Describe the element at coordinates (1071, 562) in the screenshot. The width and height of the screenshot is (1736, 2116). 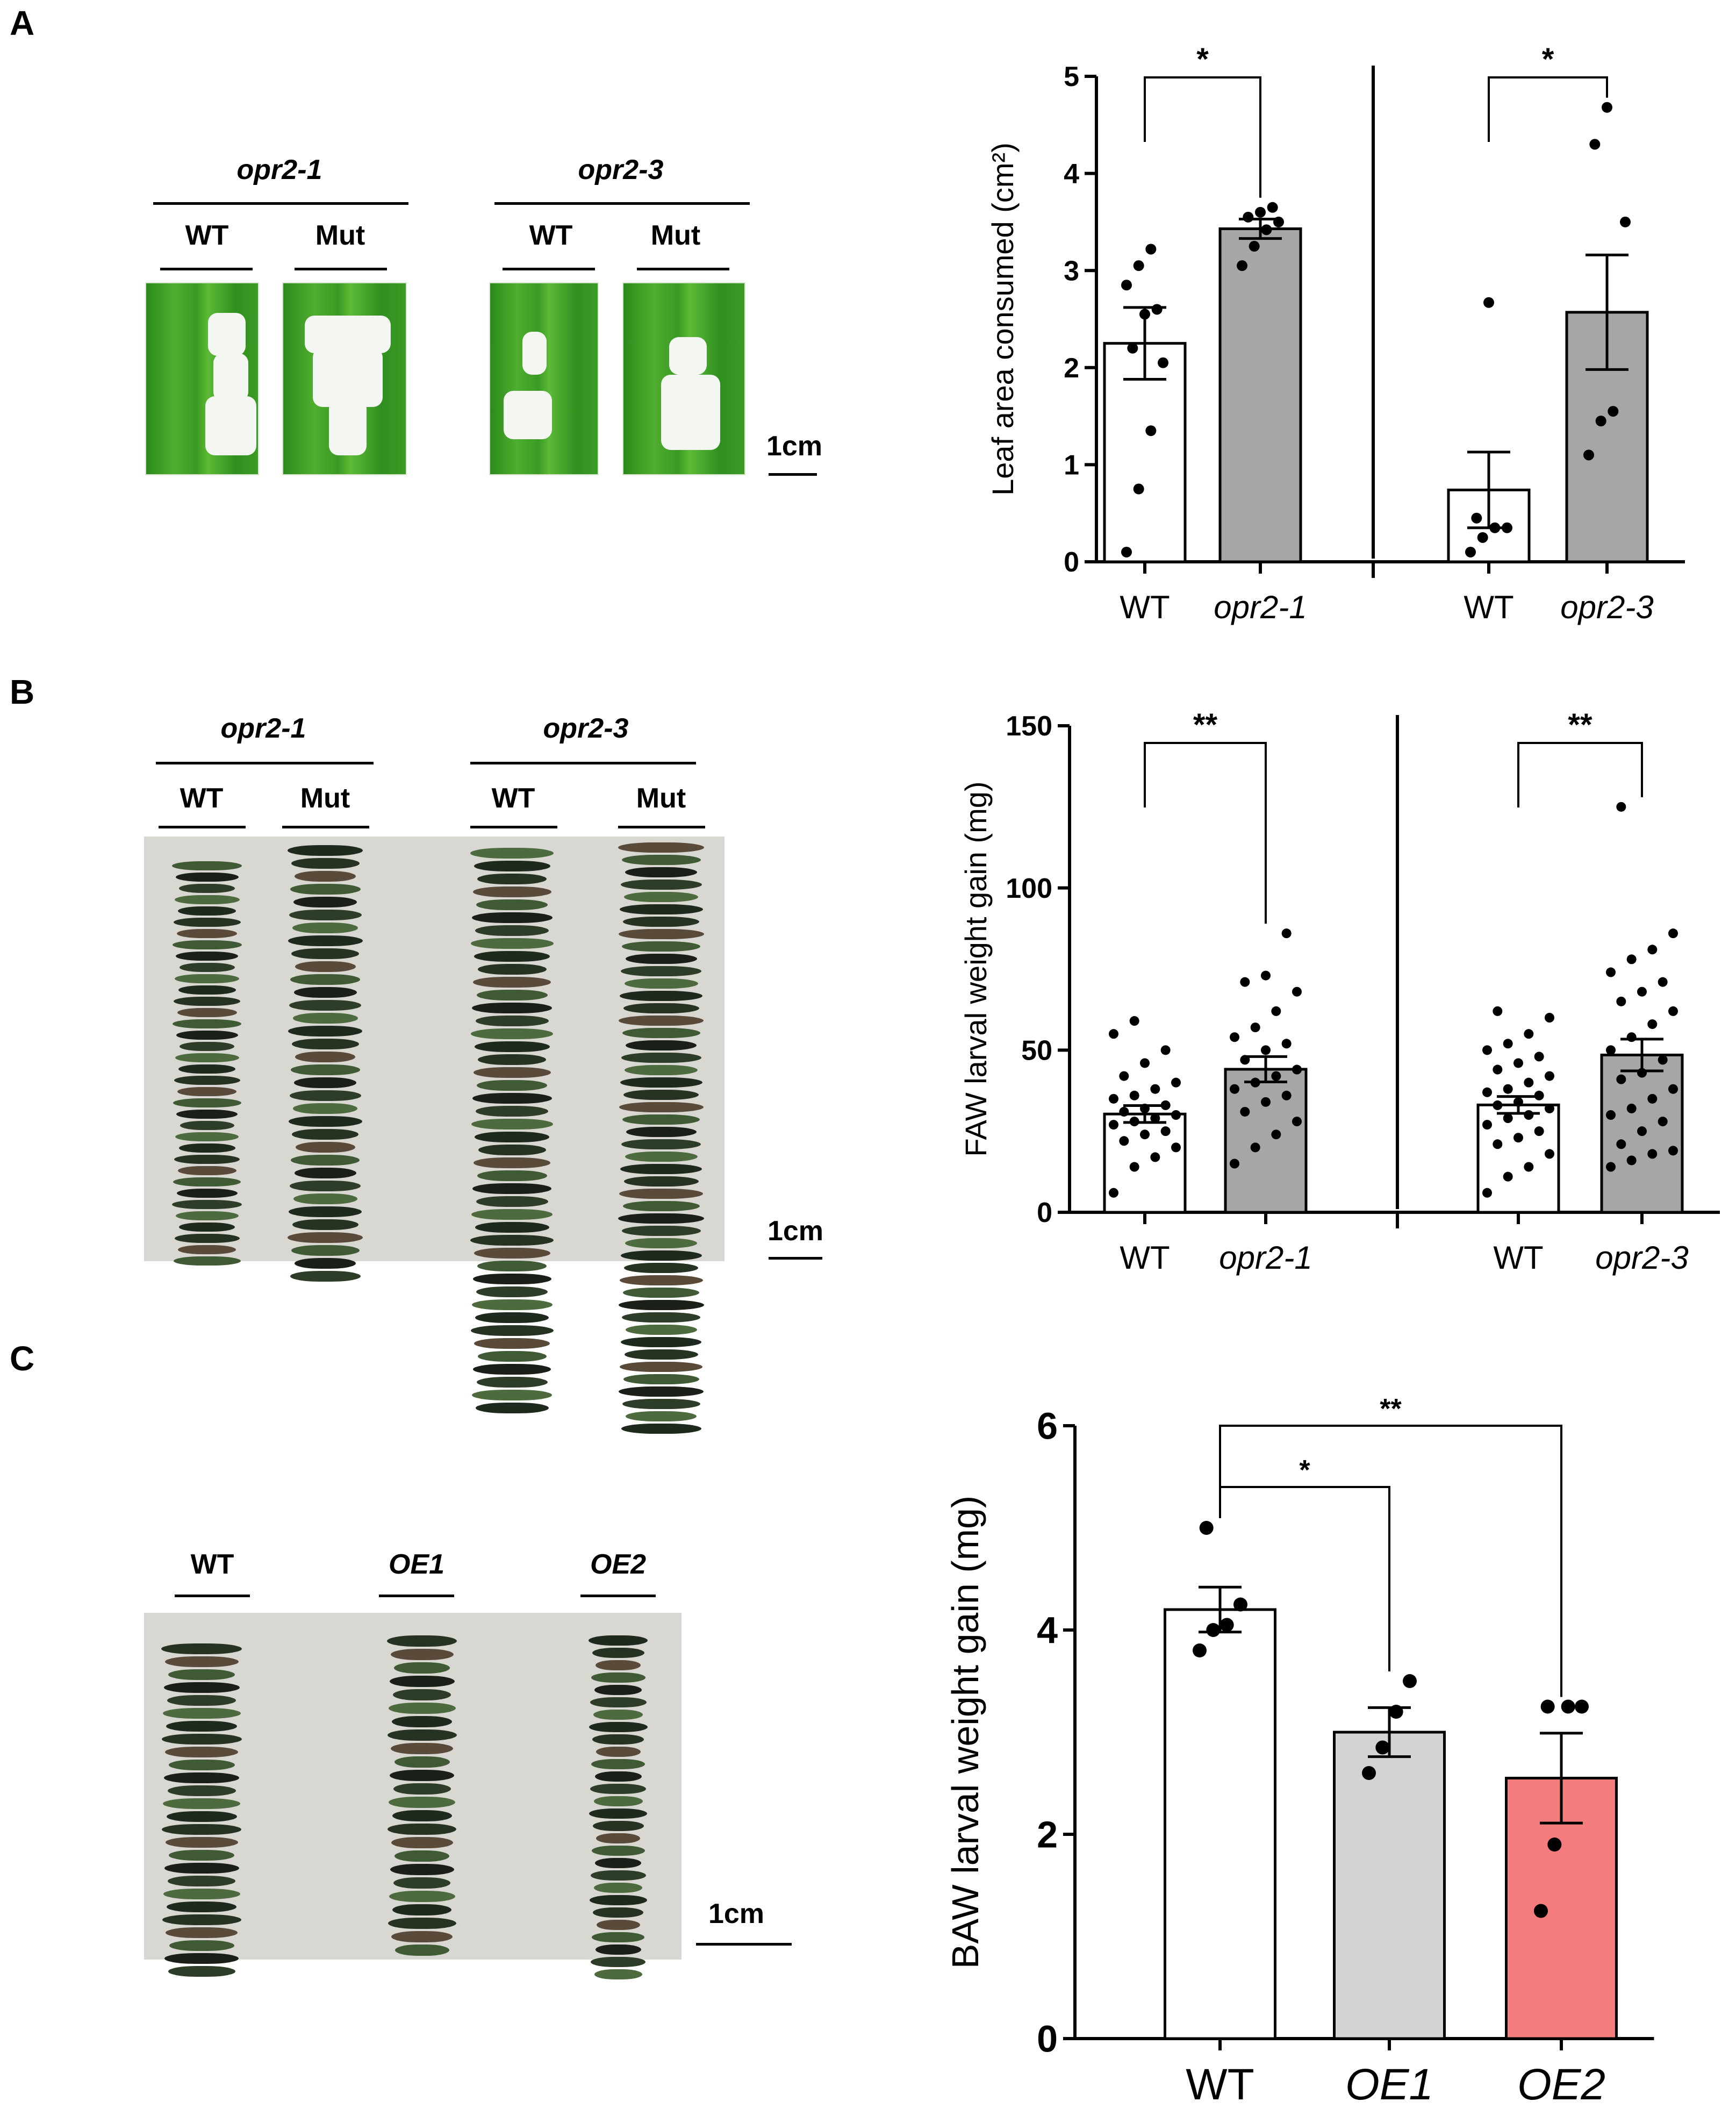
I see `y-tick-label: 0` at that location.